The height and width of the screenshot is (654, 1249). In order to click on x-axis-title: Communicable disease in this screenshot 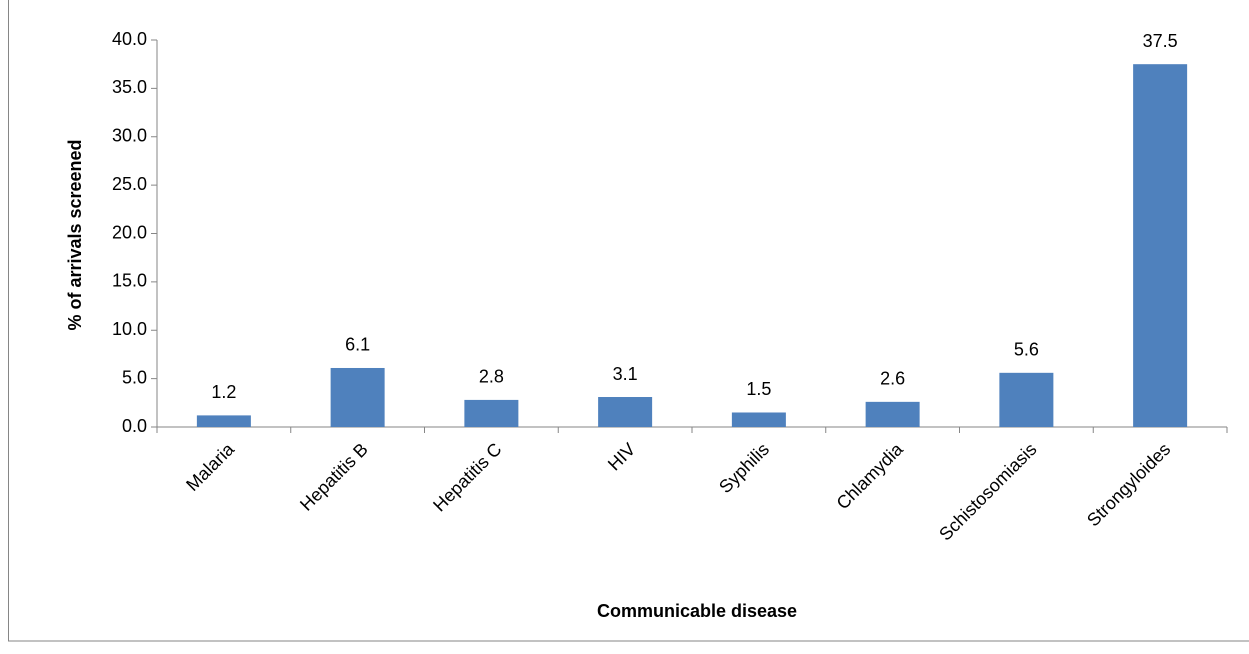, I will do `click(697, 611)`.